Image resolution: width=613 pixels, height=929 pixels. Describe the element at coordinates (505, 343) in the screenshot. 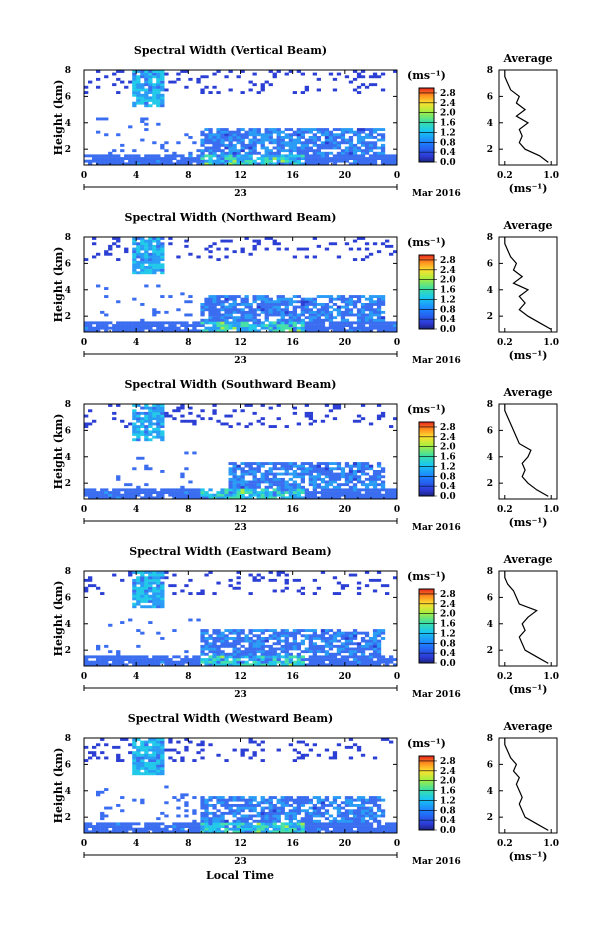

I see `average-x-tick-label: 0.2` at that location.